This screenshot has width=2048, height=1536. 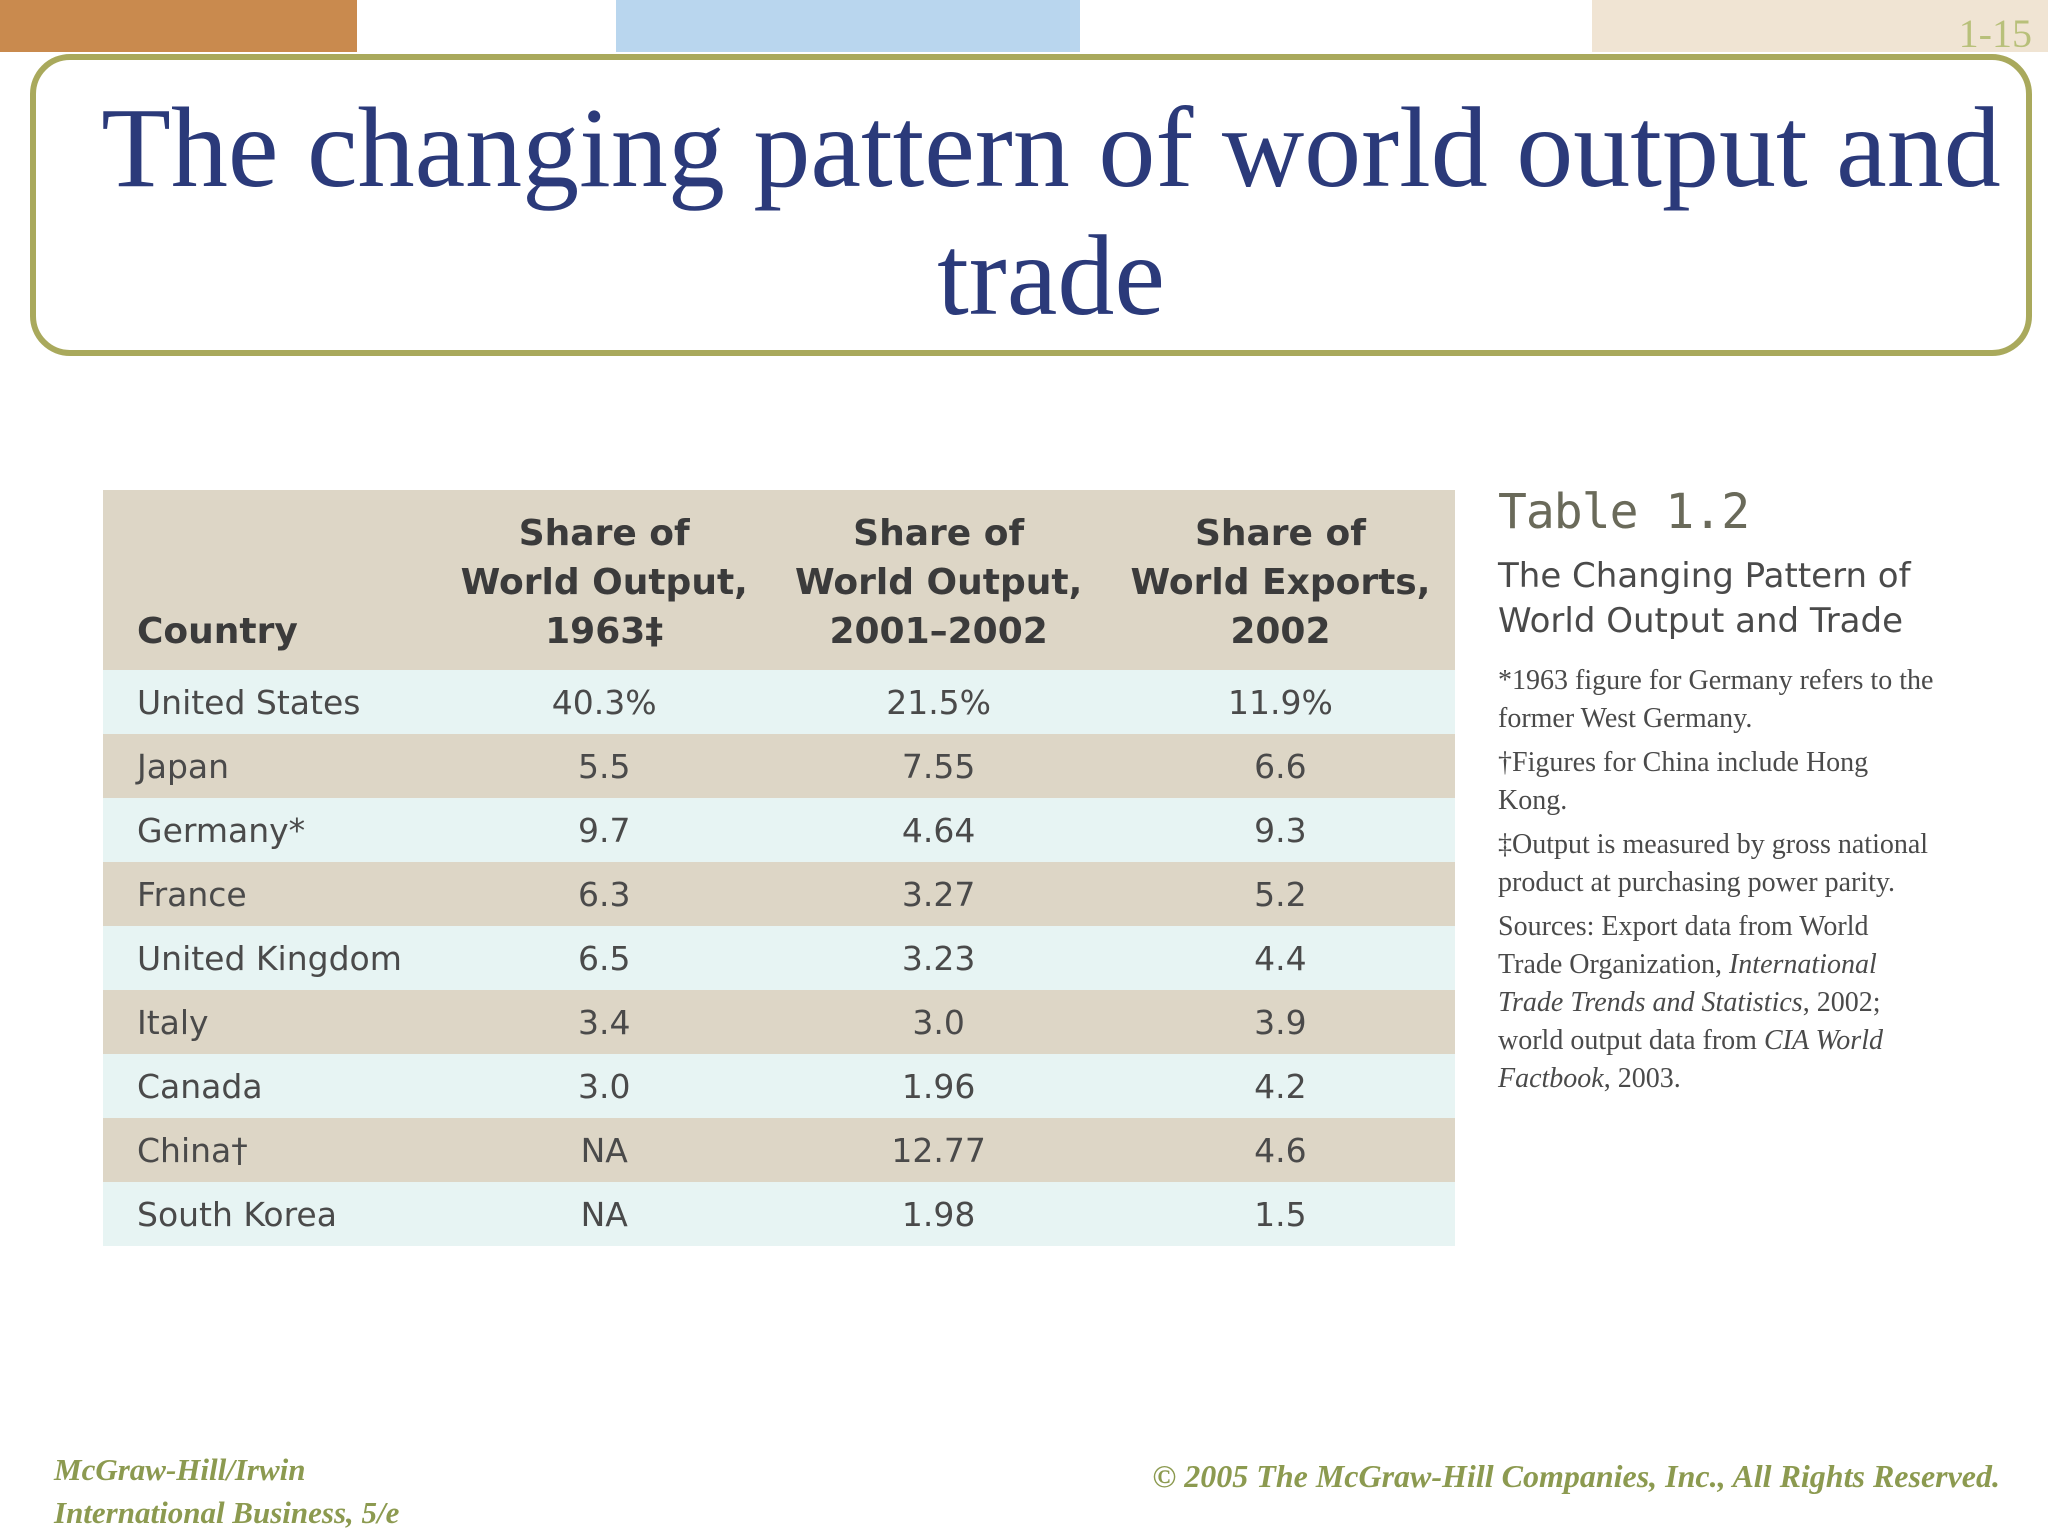 I want to click on cell-value: 40.3%, so click(x=604, y=702).